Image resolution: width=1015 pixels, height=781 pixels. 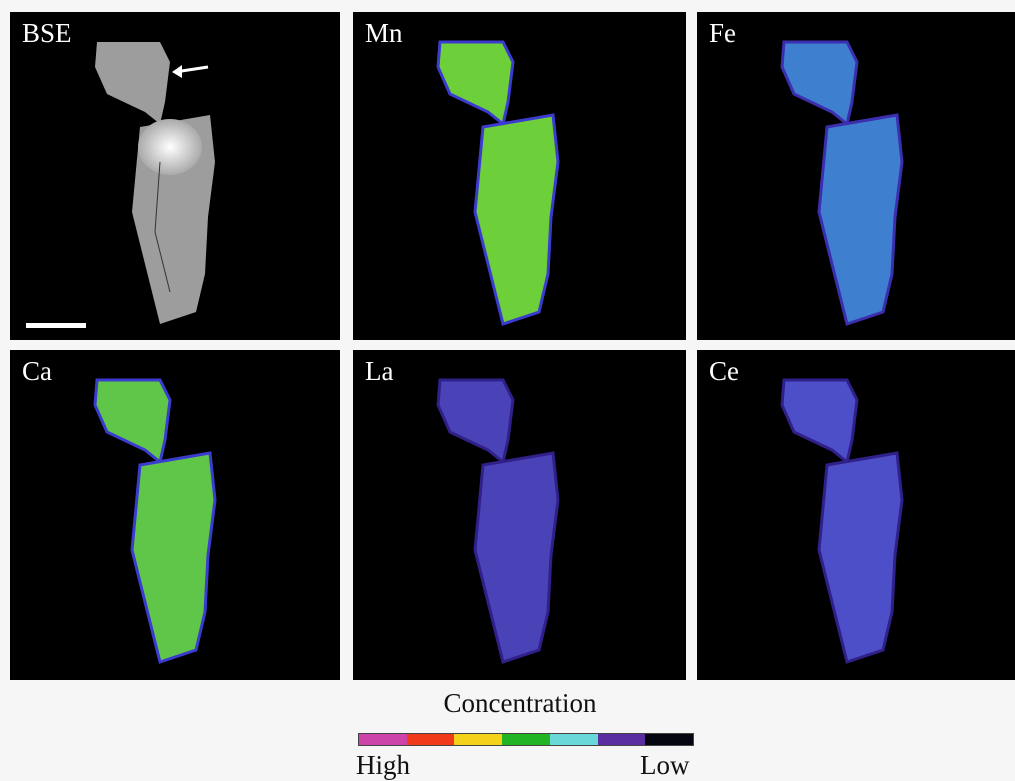 I want to click on panel-label: Mn, so click(x=384, y=33).